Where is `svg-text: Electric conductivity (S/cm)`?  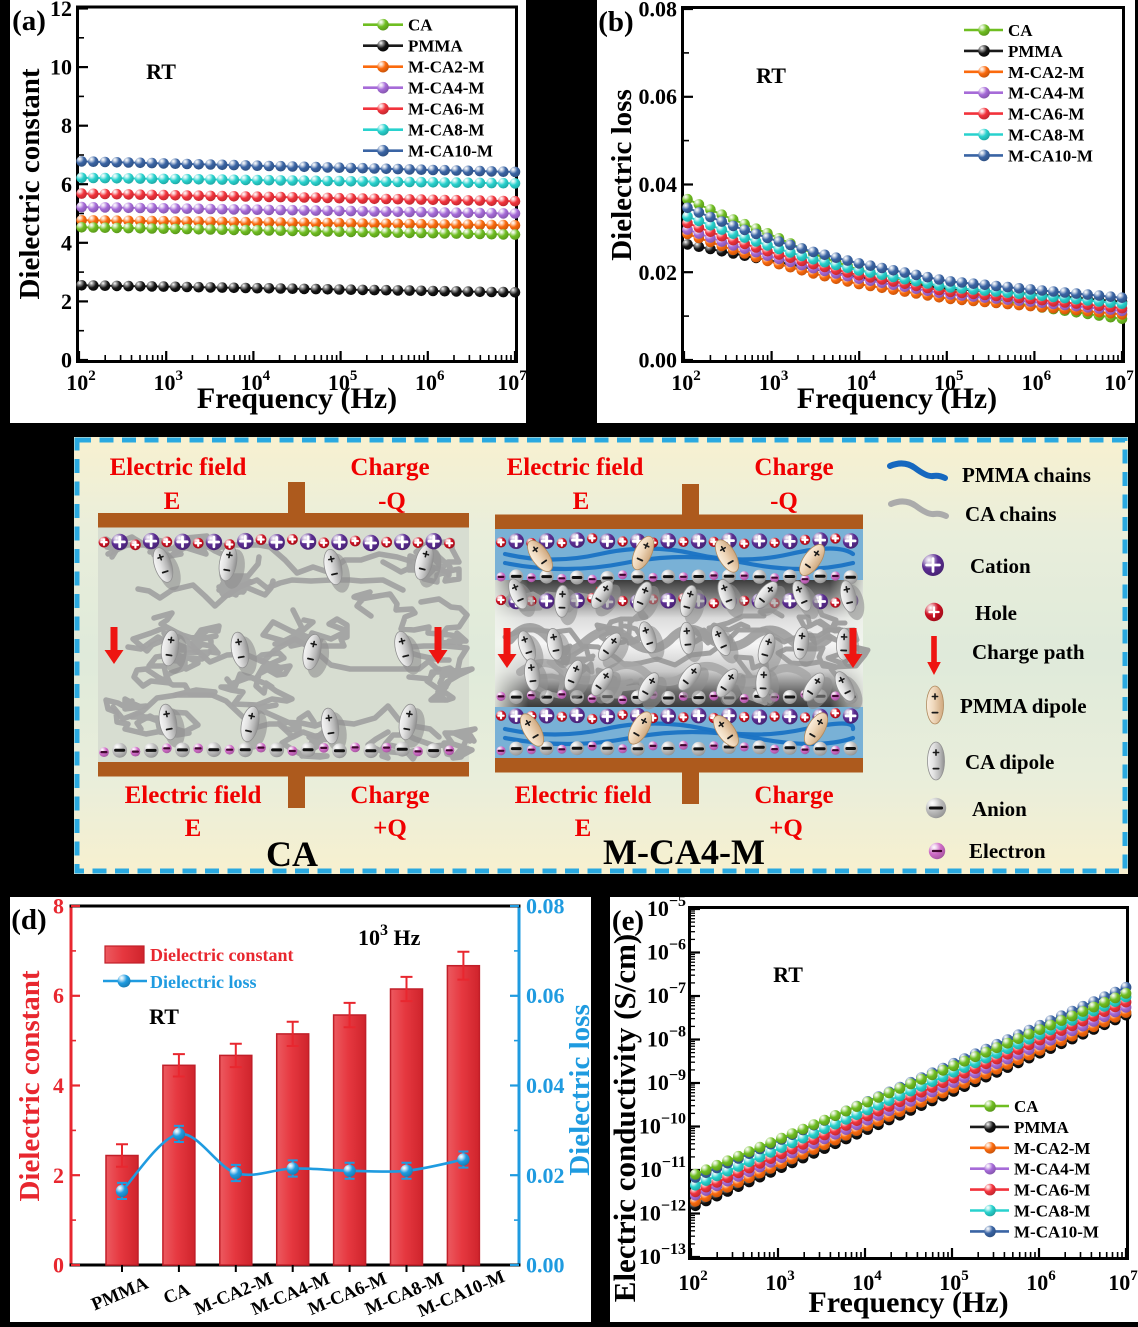 svg-text: Electric conductivity (S/cm) is located at coordinates (624, 1118).